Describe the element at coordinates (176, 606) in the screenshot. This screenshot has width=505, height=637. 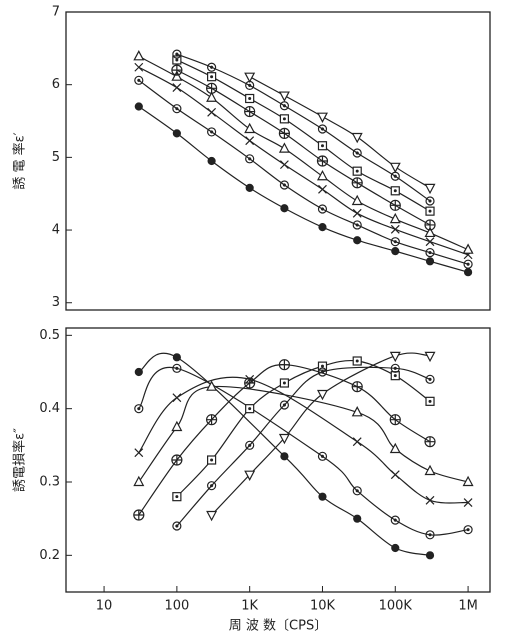
I see `x-tick-label: 100` at that location.